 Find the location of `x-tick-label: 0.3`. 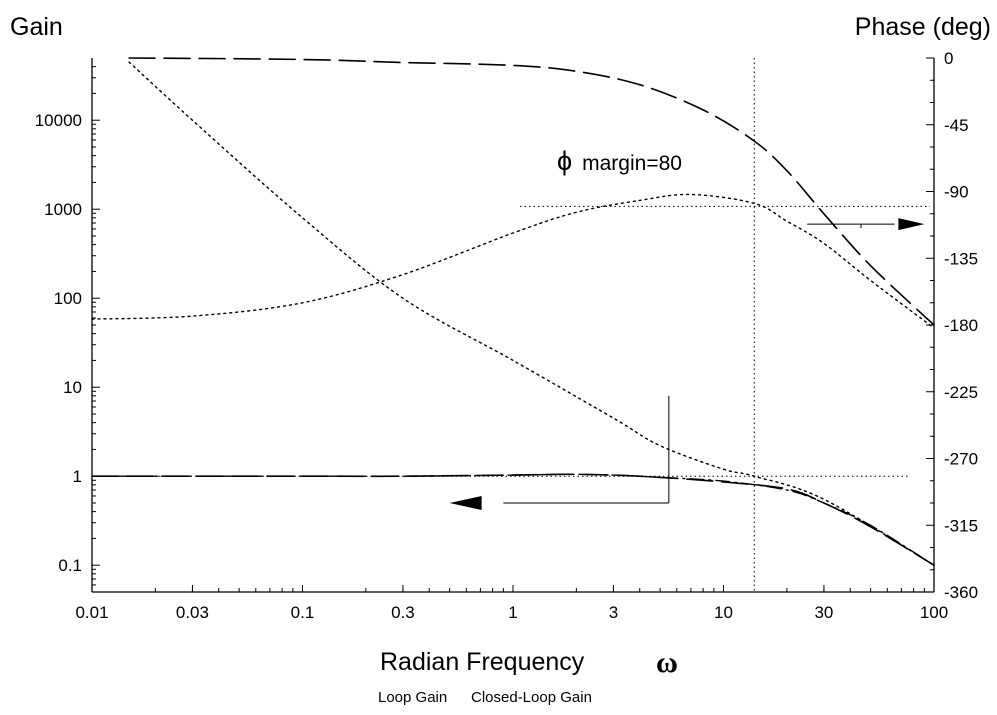

x-tick-label: 0.3 is located at coordinates (403, 612).